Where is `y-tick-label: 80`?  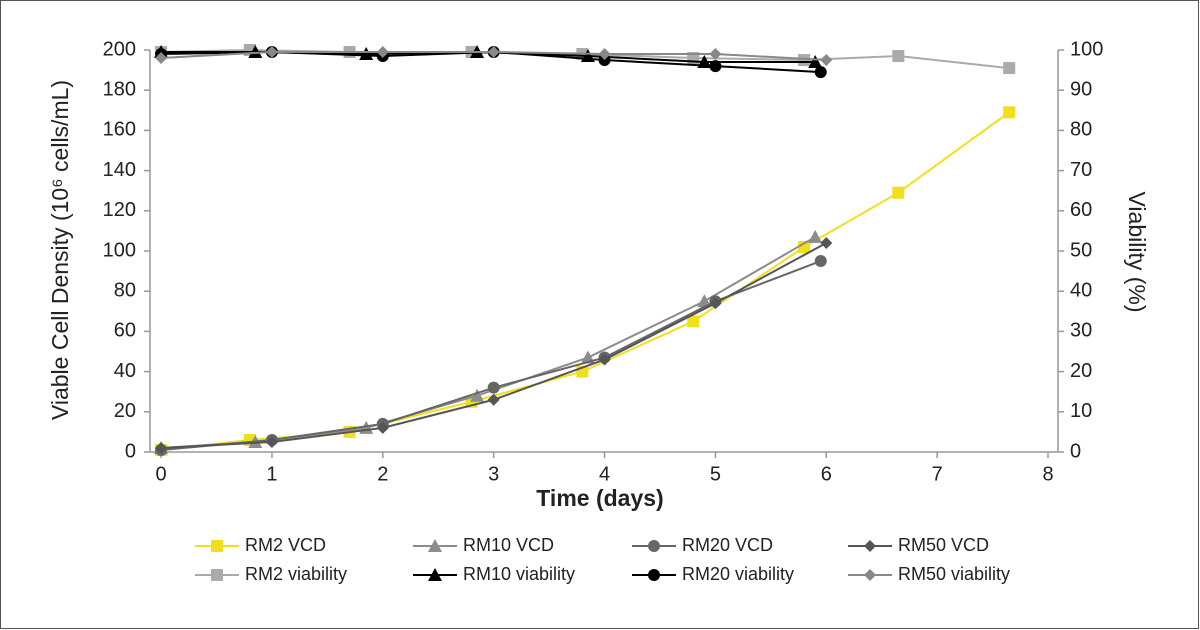 y-tick-label: 80 is located at coordinates (125, 290).